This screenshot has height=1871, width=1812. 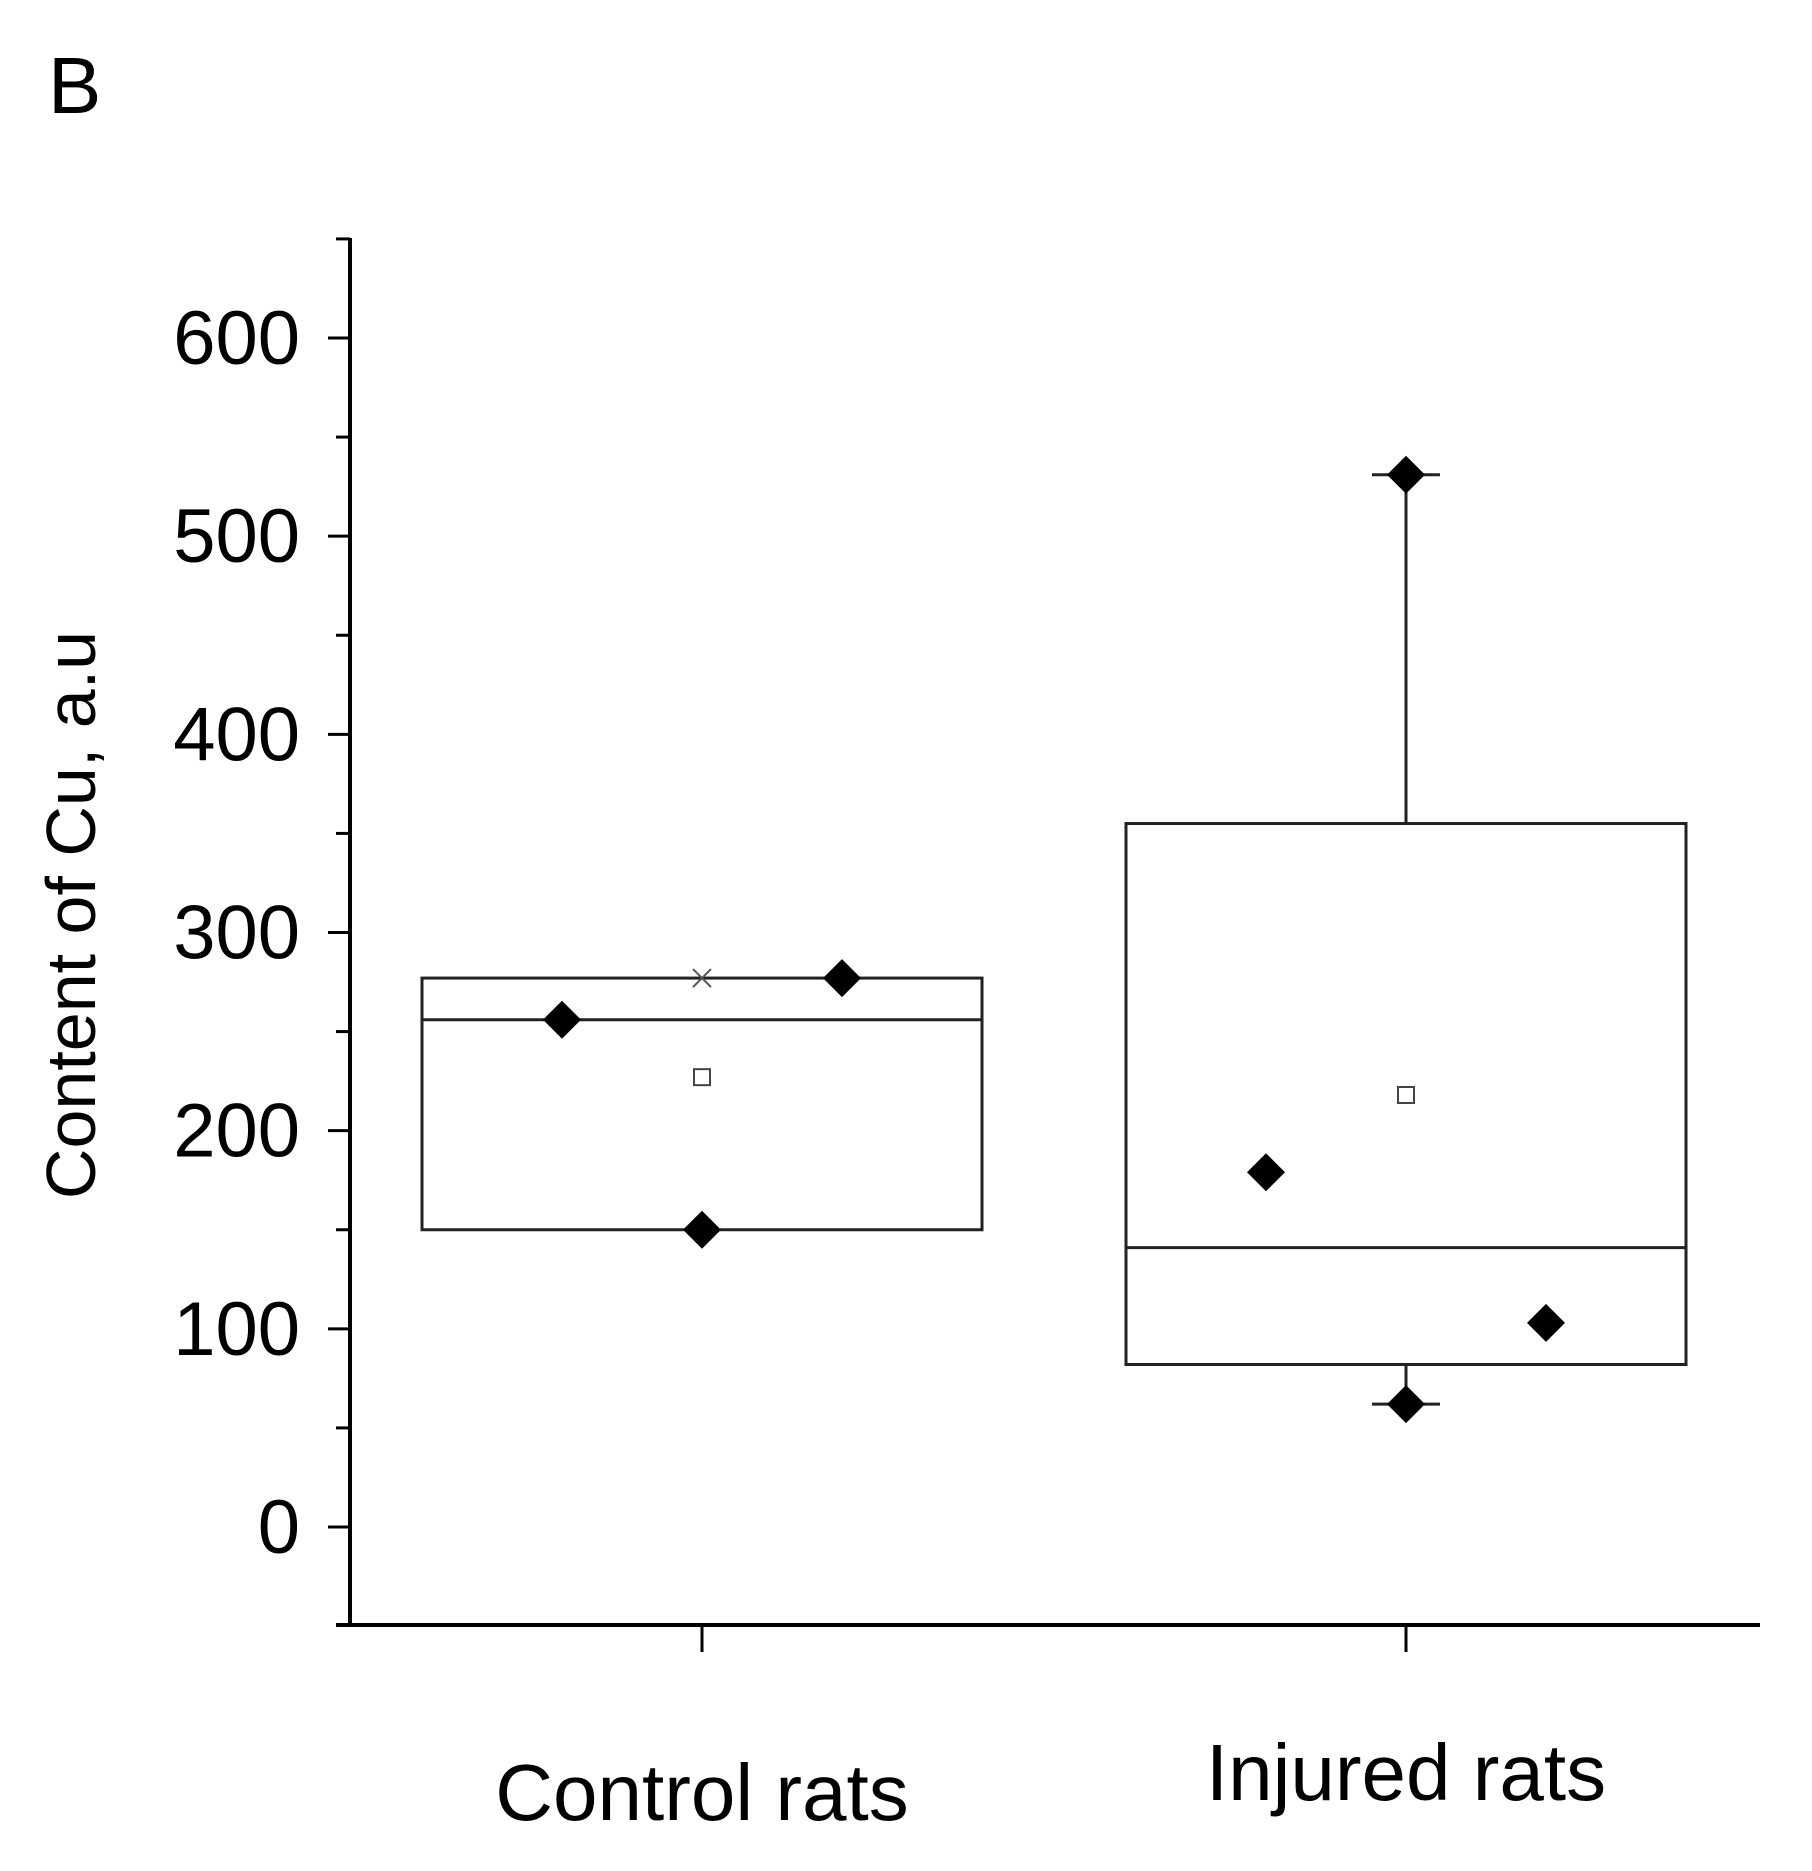 I want to click on y-tick-label: 300, so click(x=236, y=933).